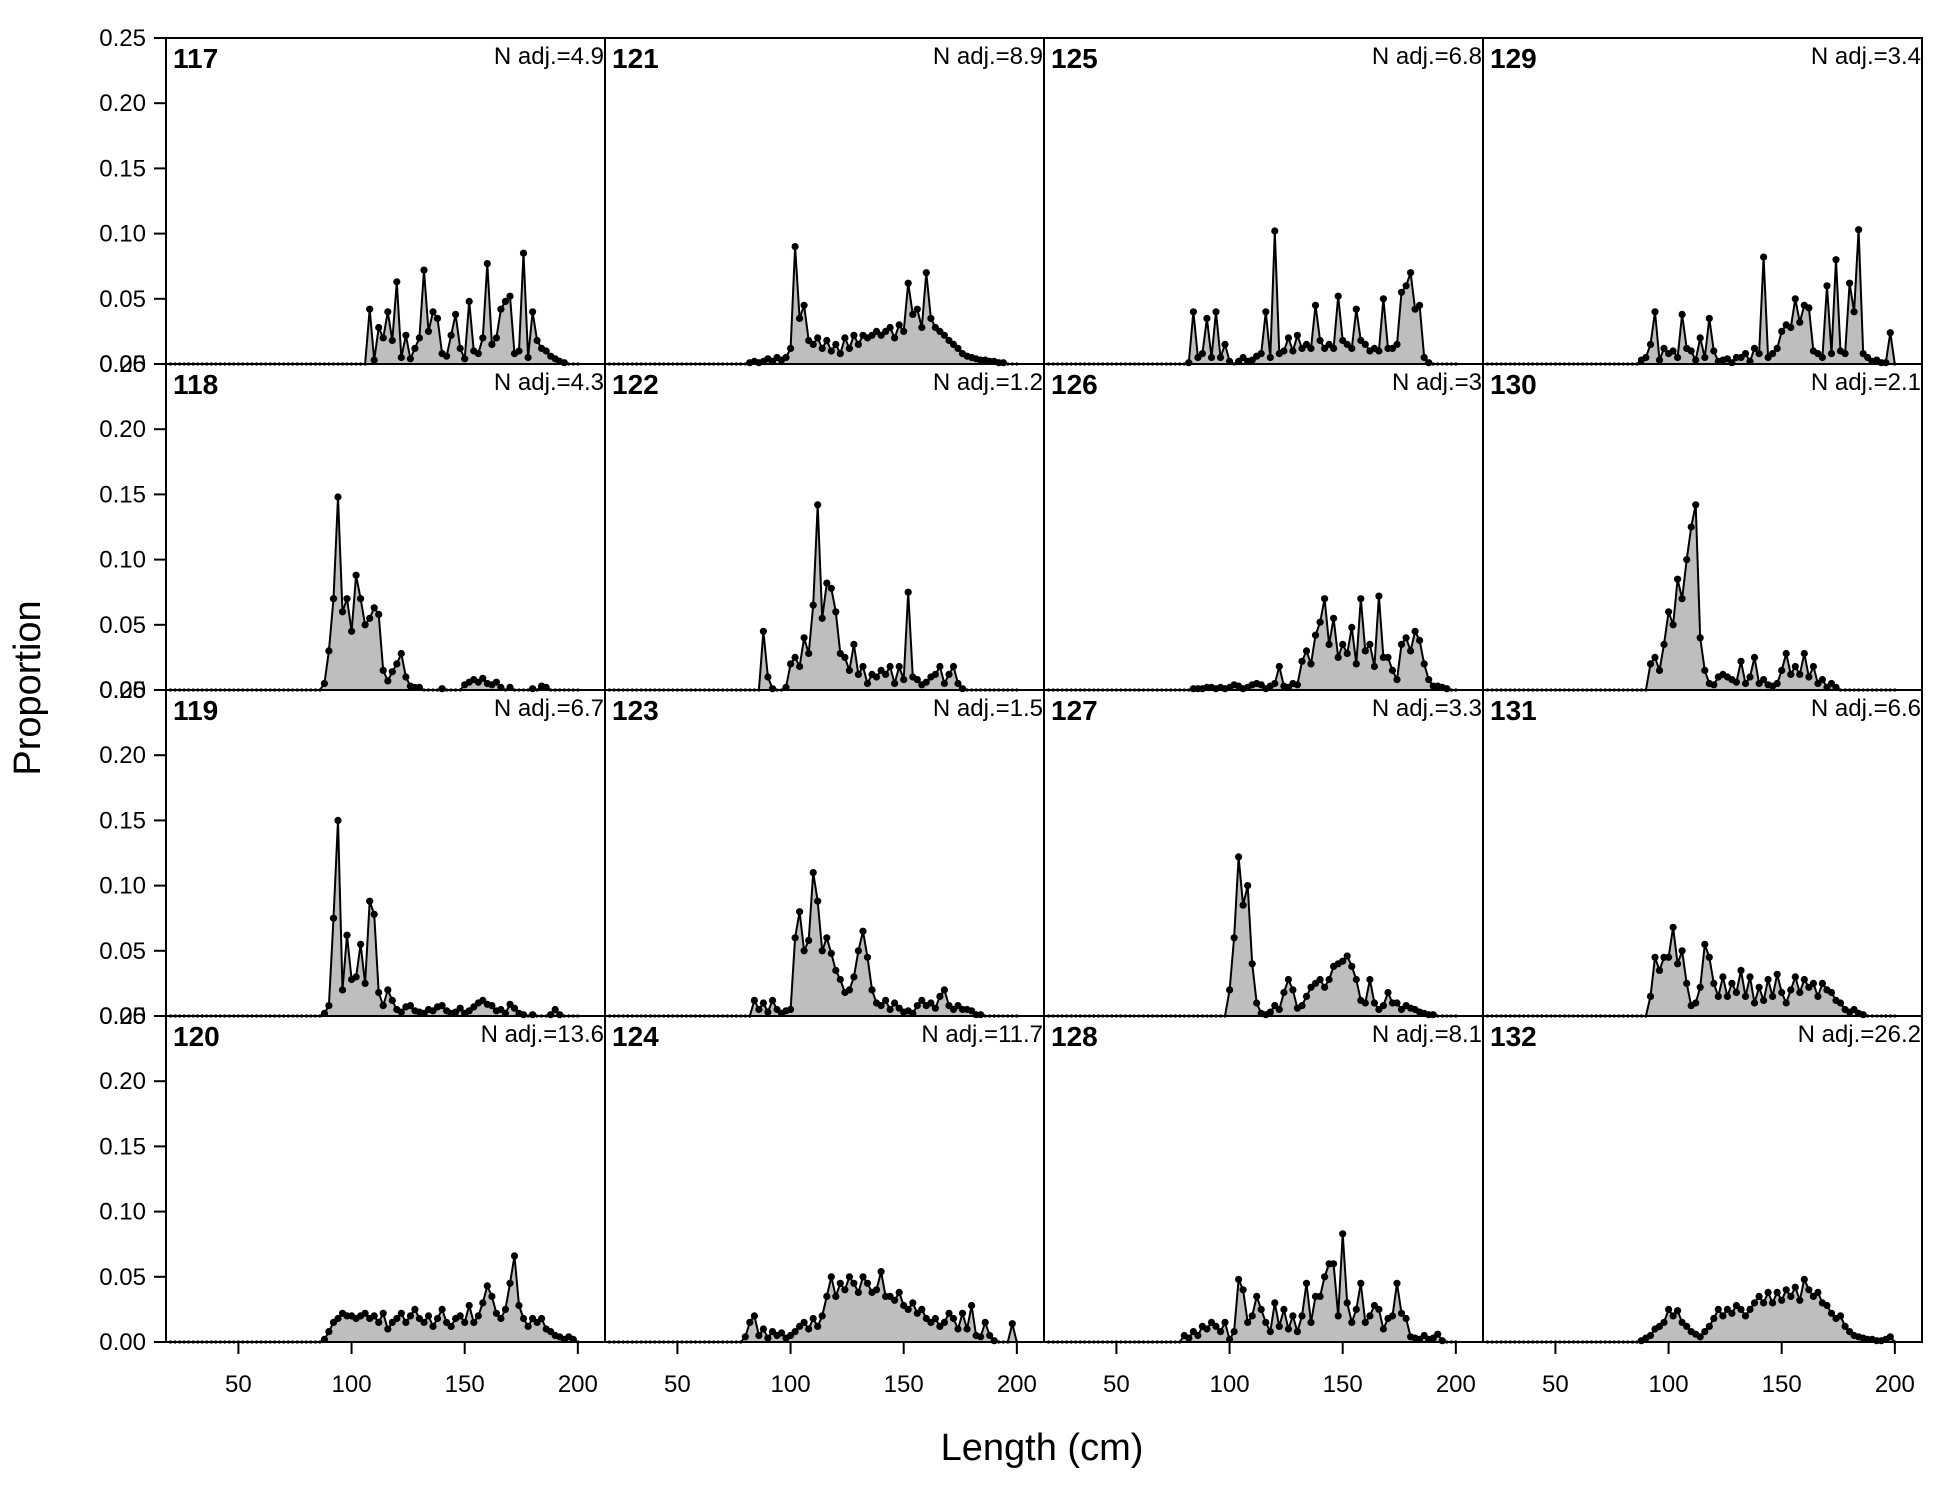 The width and height of the screenshot is (1950, 1500). What do you see at coordinates (1263, 854) in the screenshot?
I see `panel-127: 127 N adj.=3.3` at bounding box center [1263, 854].